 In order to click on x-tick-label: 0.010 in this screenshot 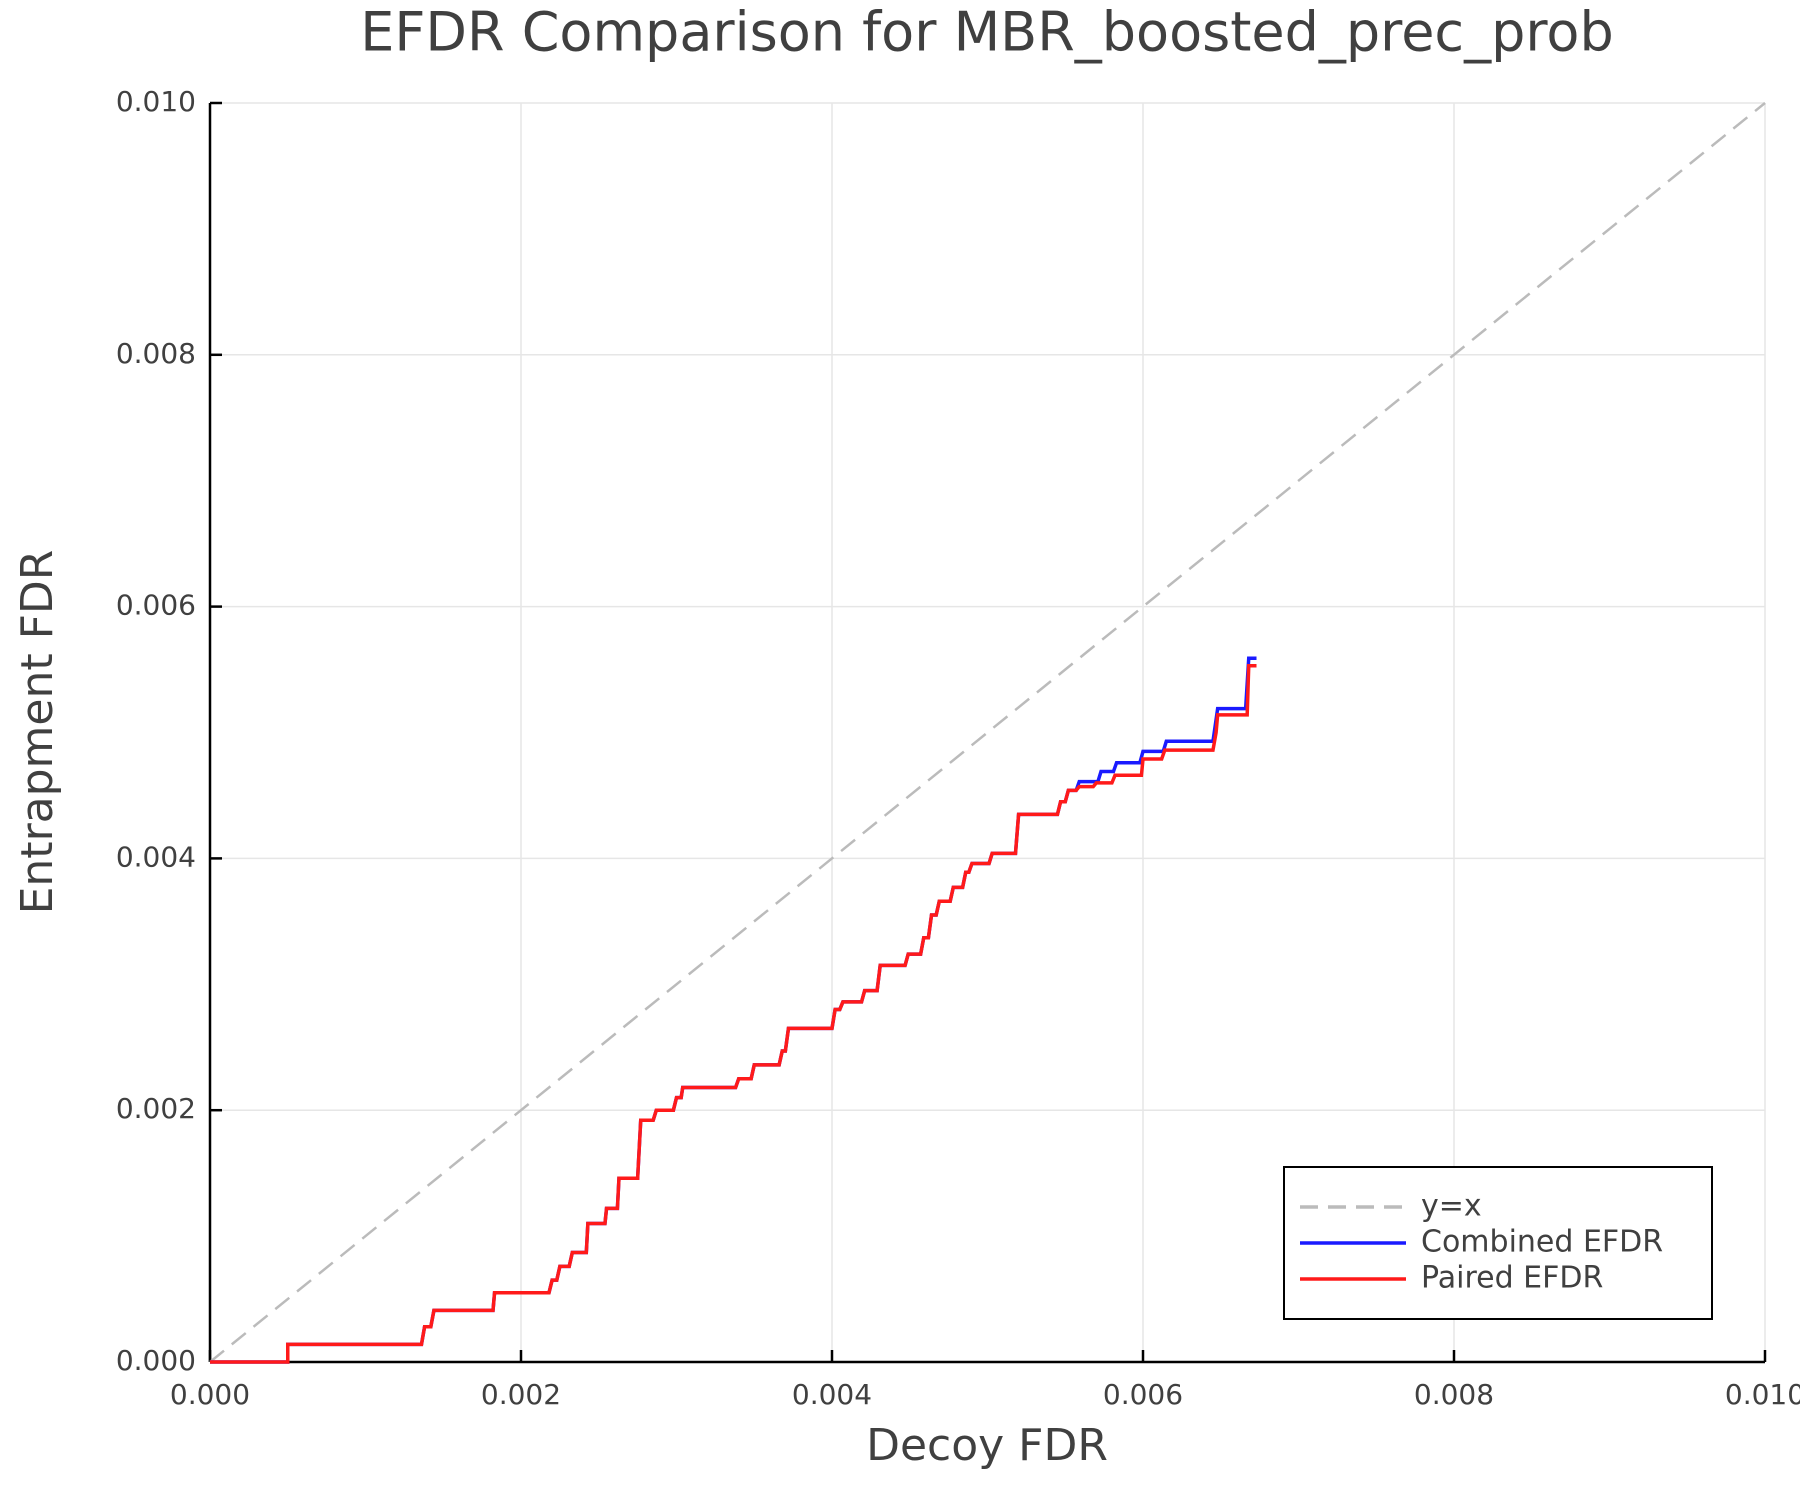, I will do `click(1762, 1394)`.